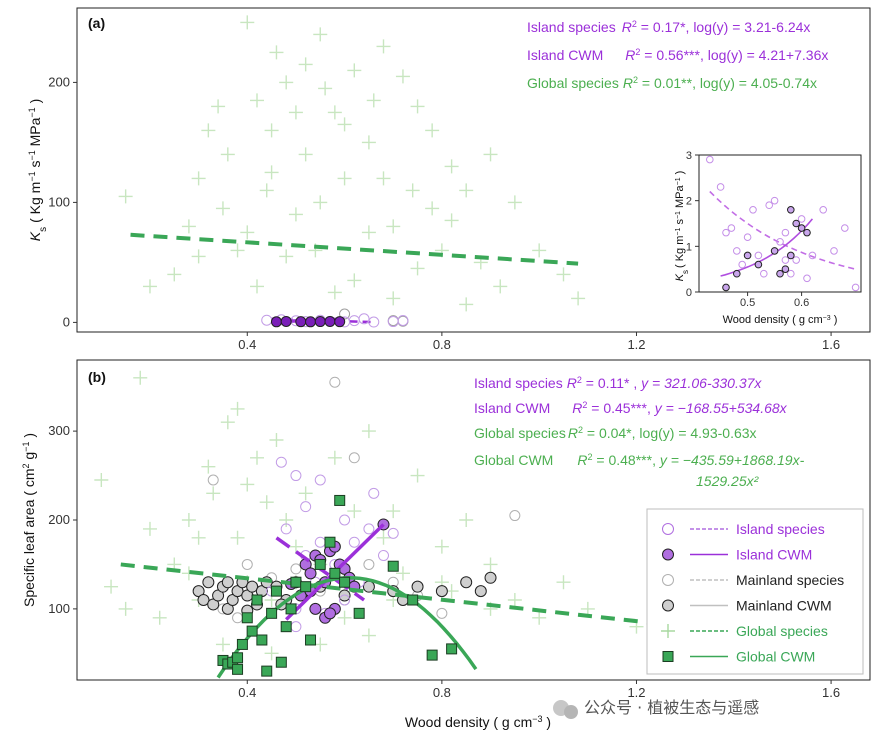  I want to click on y-tick-label: 300, so click(59, 430).